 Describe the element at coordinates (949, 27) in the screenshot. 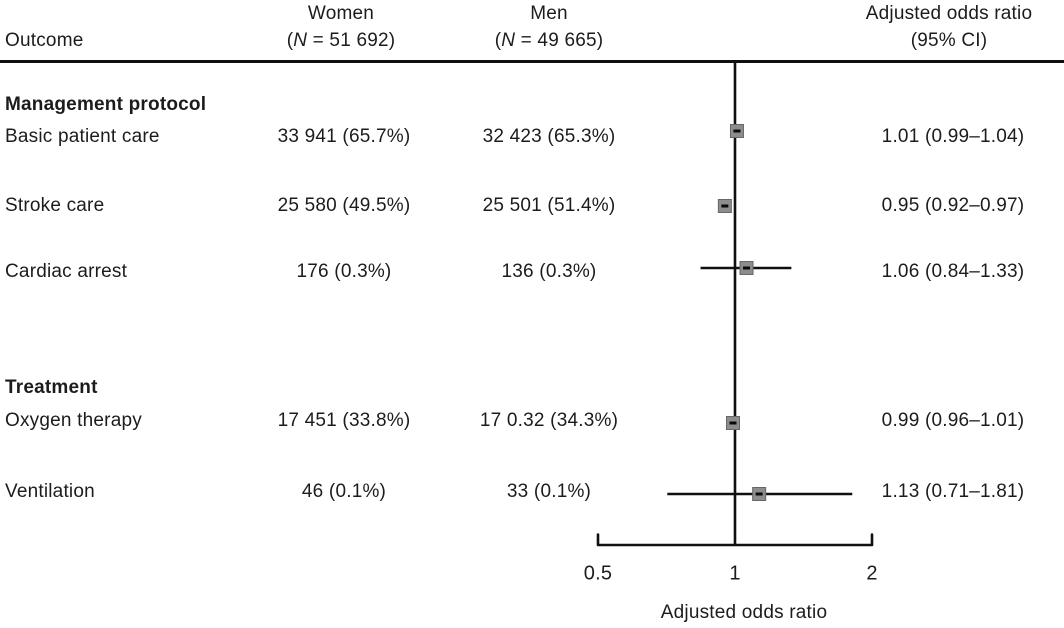

I see `aor-column-header: Adjusted odds ratio (95% CI)` at that location.